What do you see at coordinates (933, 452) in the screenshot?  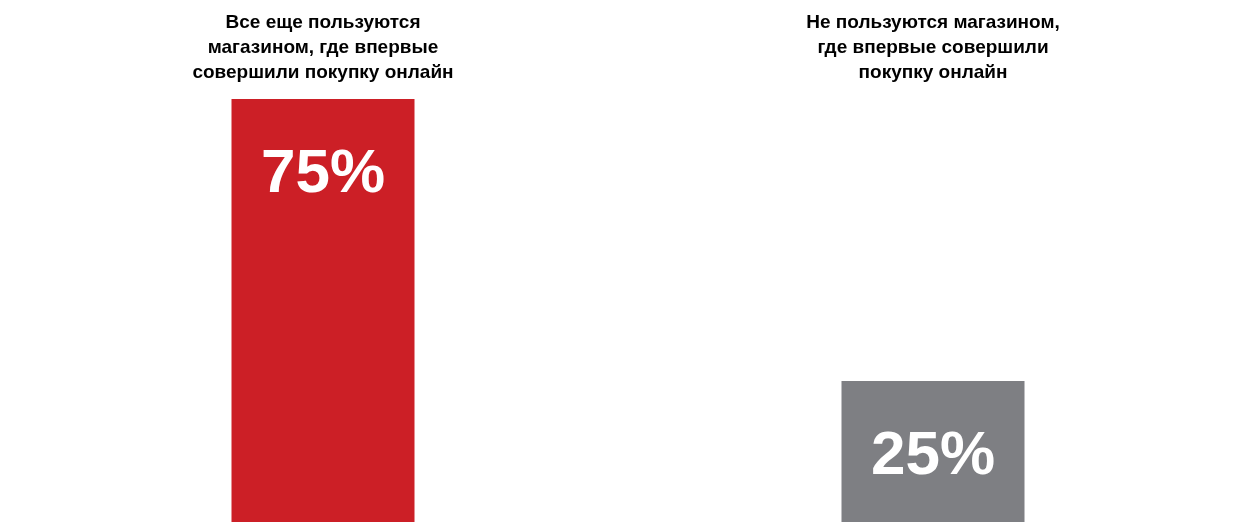 I see `data-label: 25%` at bounding box center [933, 452].